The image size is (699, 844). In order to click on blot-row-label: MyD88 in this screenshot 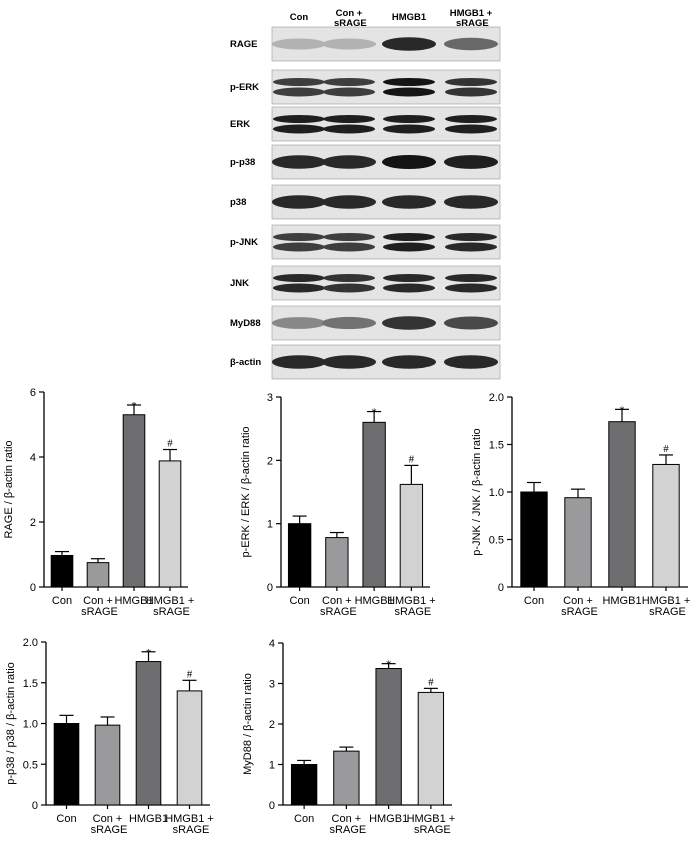, I will do `click(245, 323)`.